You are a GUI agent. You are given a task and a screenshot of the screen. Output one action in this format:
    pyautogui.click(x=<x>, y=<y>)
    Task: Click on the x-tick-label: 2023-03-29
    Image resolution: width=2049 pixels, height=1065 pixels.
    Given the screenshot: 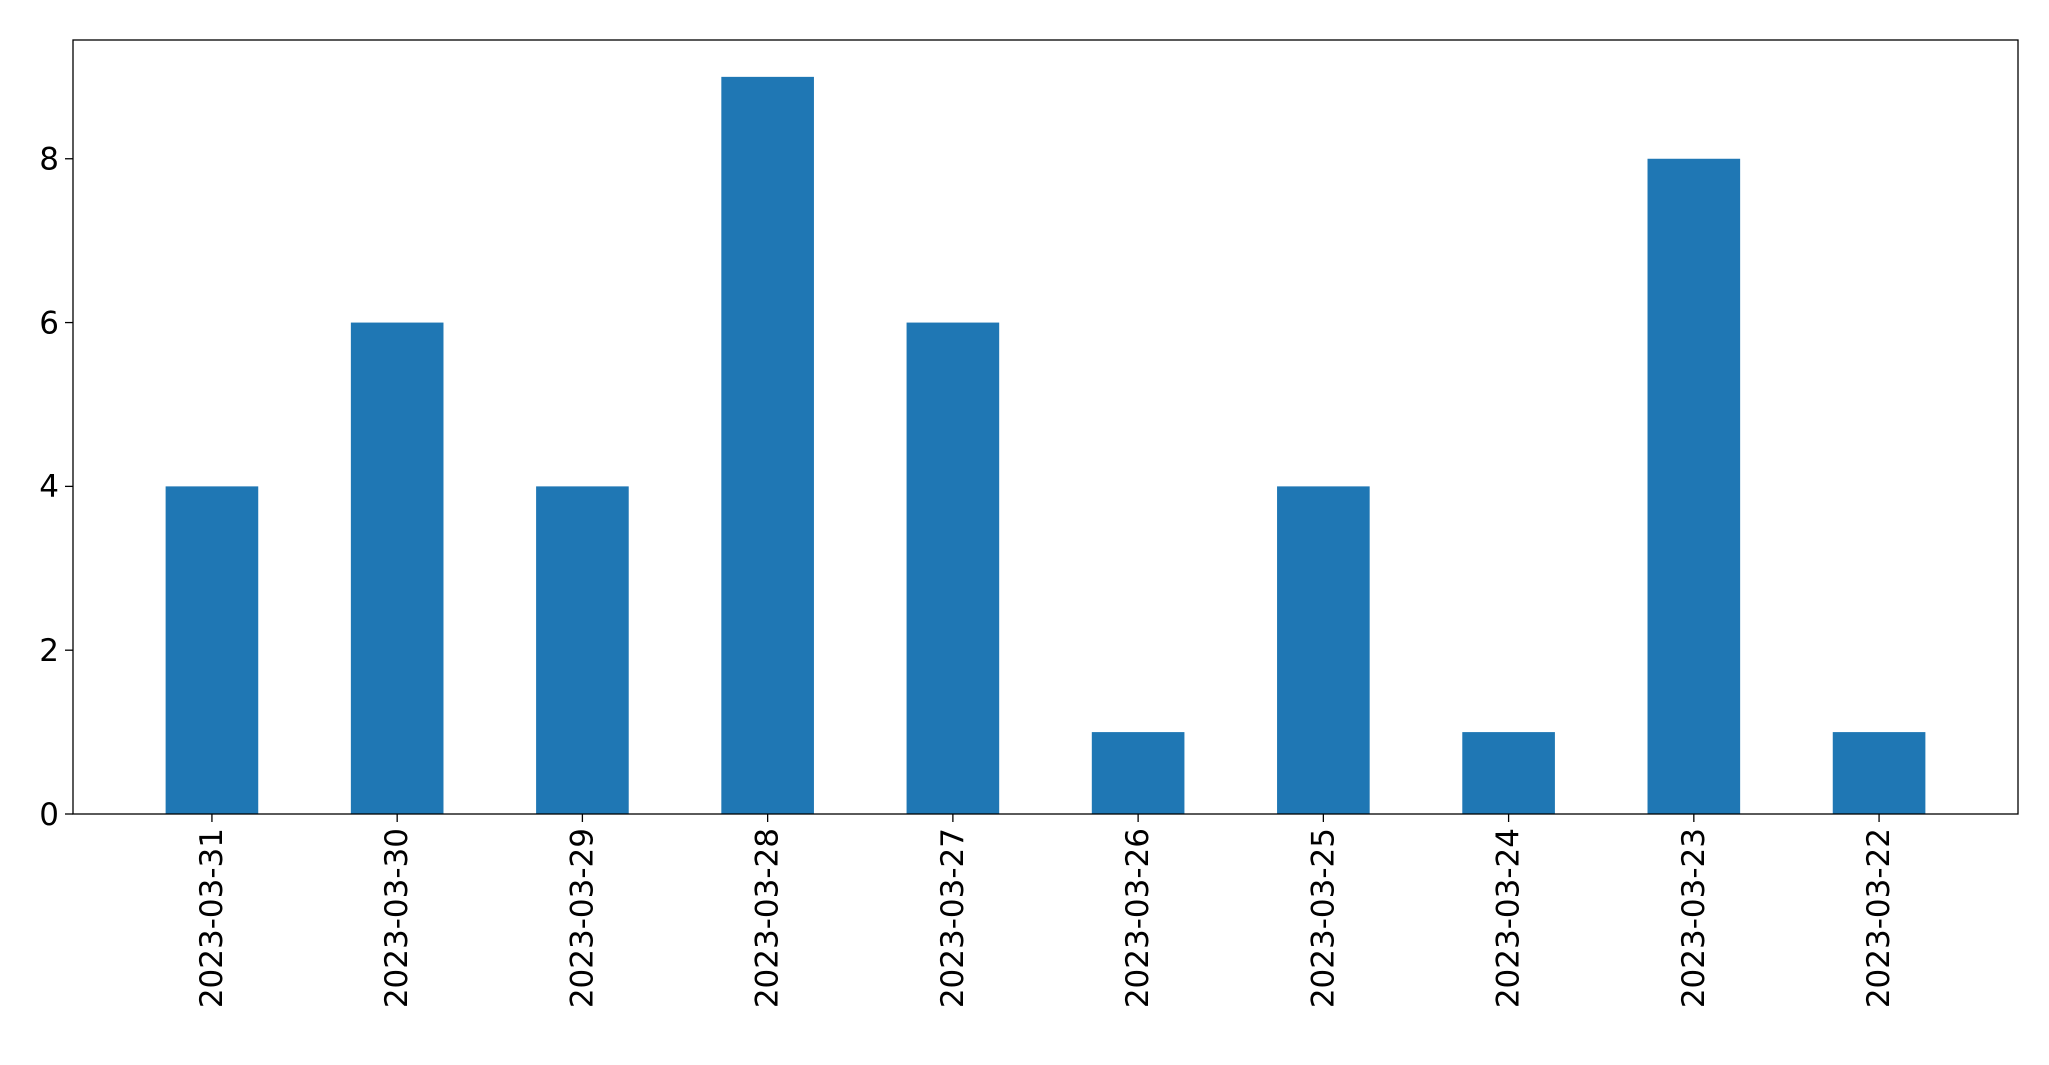 What is the action you would take?
    pyautogui.click(x=582, y=918)
    